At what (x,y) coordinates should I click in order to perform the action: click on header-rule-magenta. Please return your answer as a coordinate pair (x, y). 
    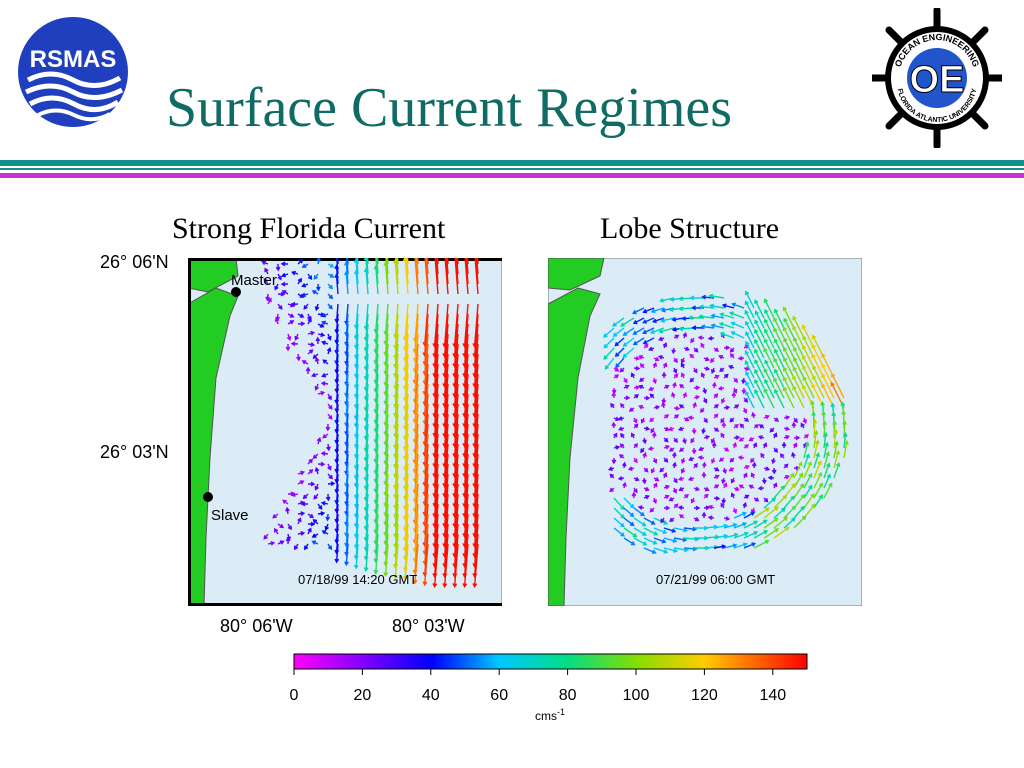
    Looking at the image, I should click on (512, 175).